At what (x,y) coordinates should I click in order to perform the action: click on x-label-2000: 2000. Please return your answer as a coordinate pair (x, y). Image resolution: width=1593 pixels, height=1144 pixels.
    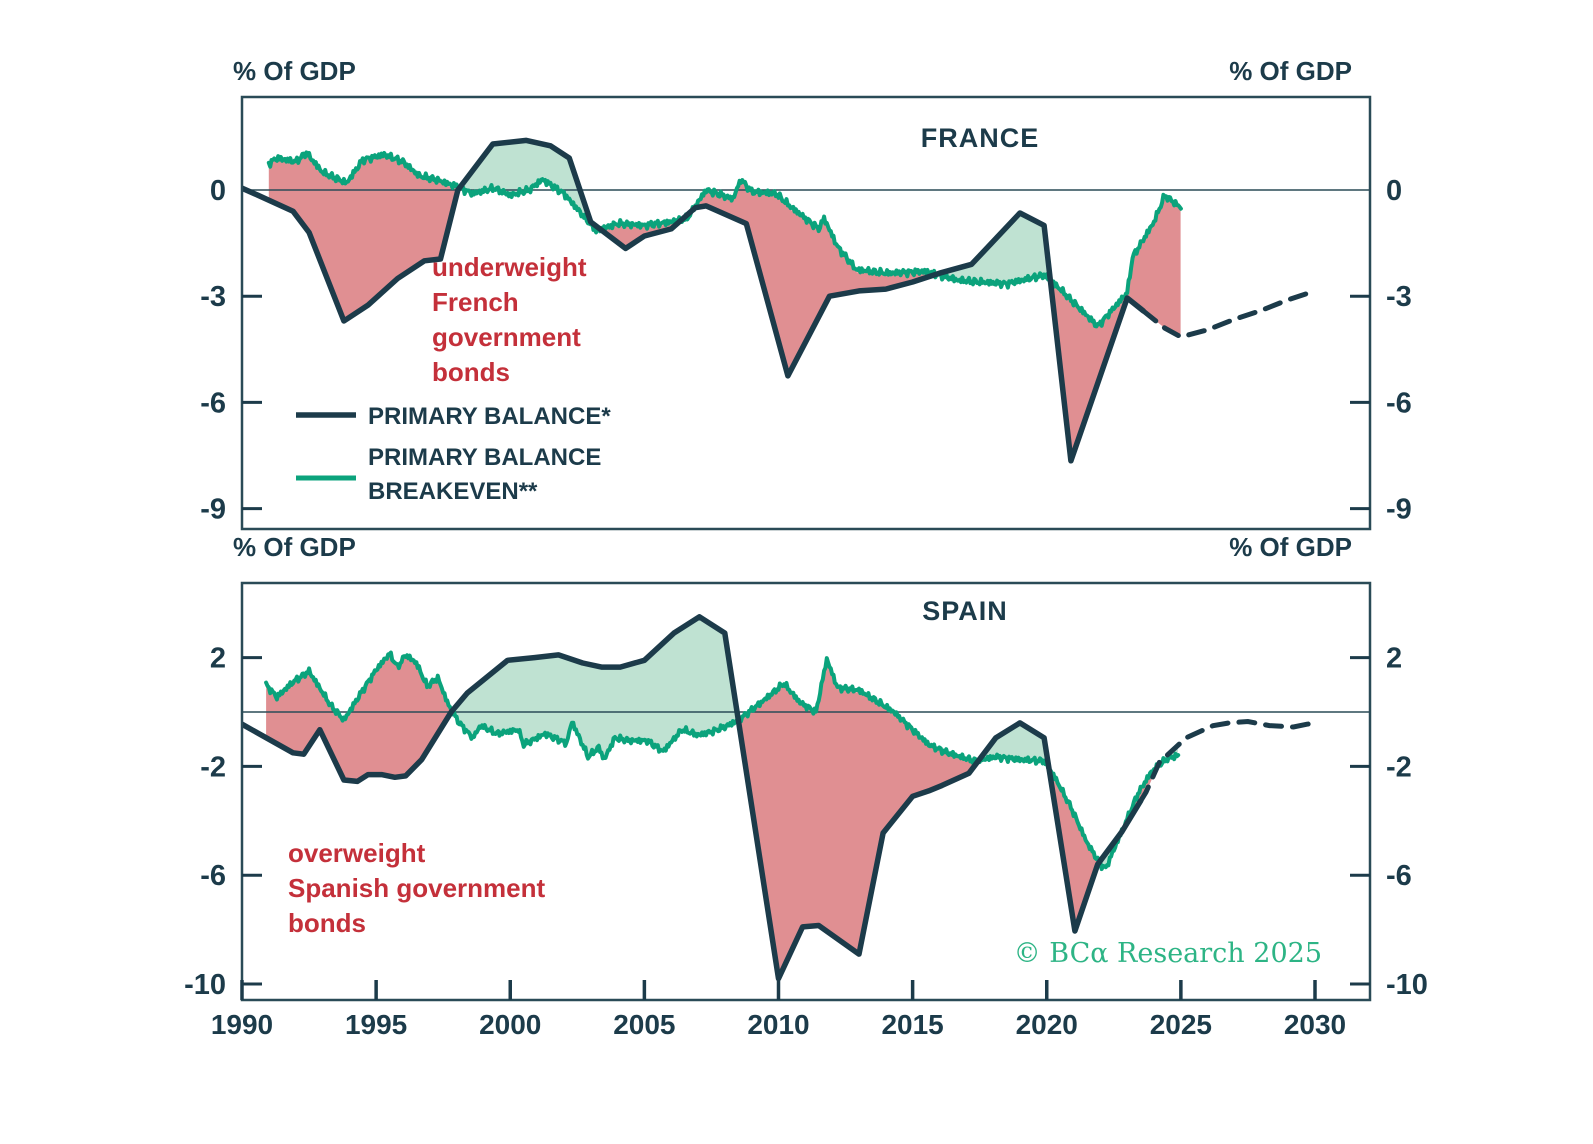
    Looking at the image, I should click on (510, 1024).